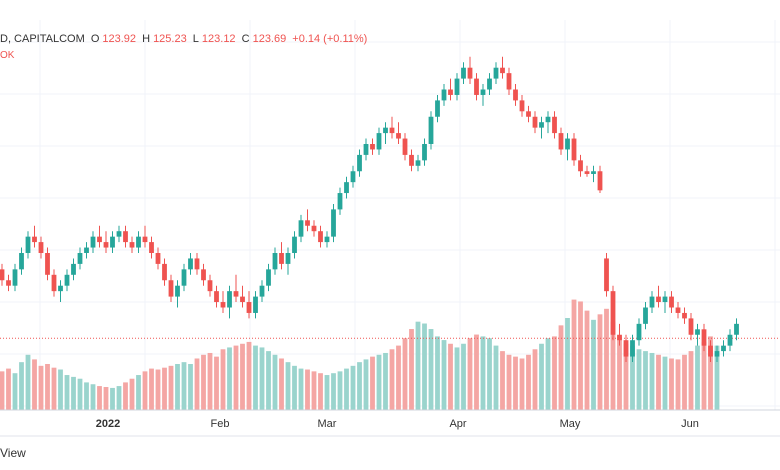 This screenshot has height=470, width=780. I want to click on x-tick-label: 2022, so click(108, 424).